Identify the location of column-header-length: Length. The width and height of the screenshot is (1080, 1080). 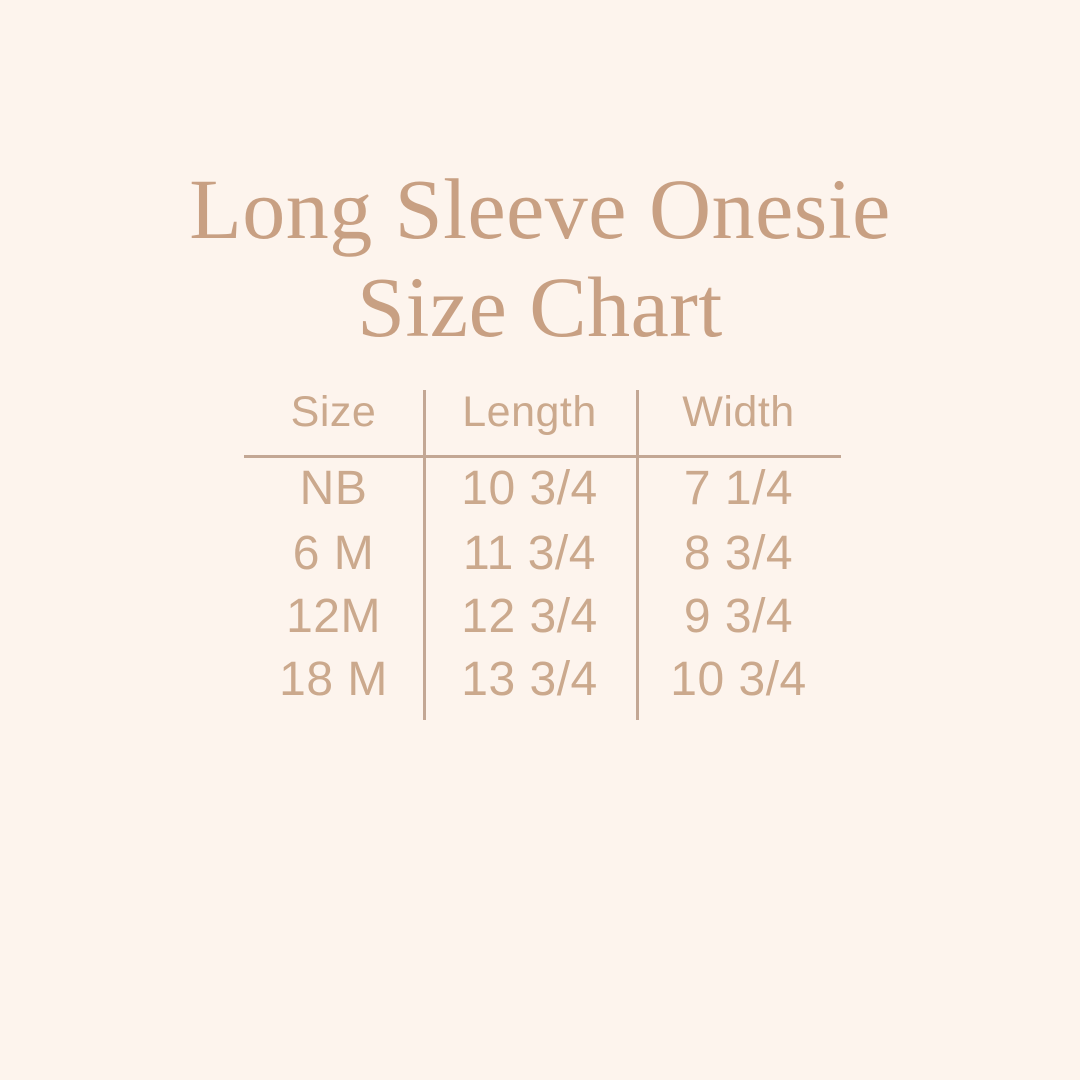
(529, 412).